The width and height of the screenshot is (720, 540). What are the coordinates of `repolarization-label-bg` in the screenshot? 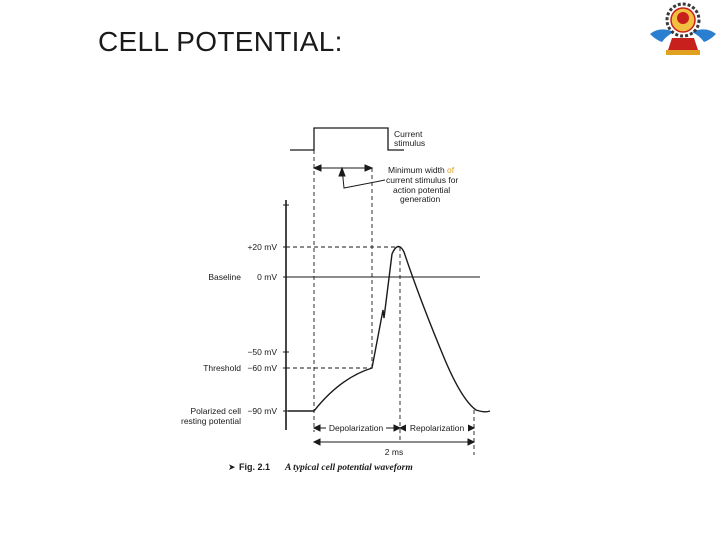 It's located at (437, 428).